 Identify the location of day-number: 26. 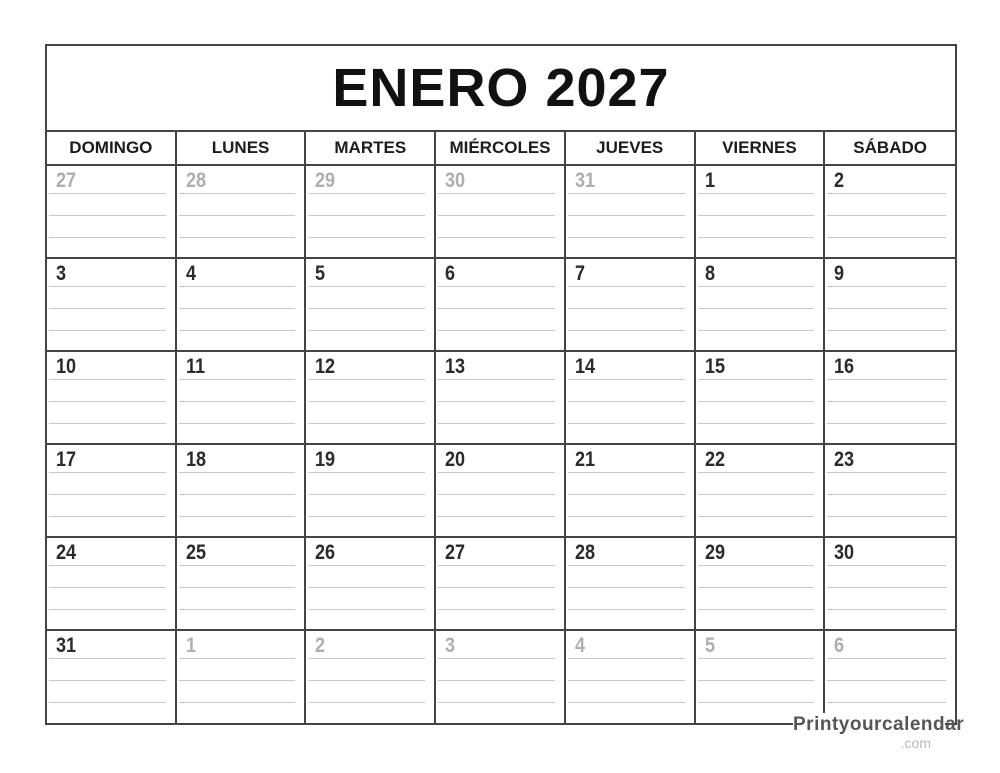
(367, 552).